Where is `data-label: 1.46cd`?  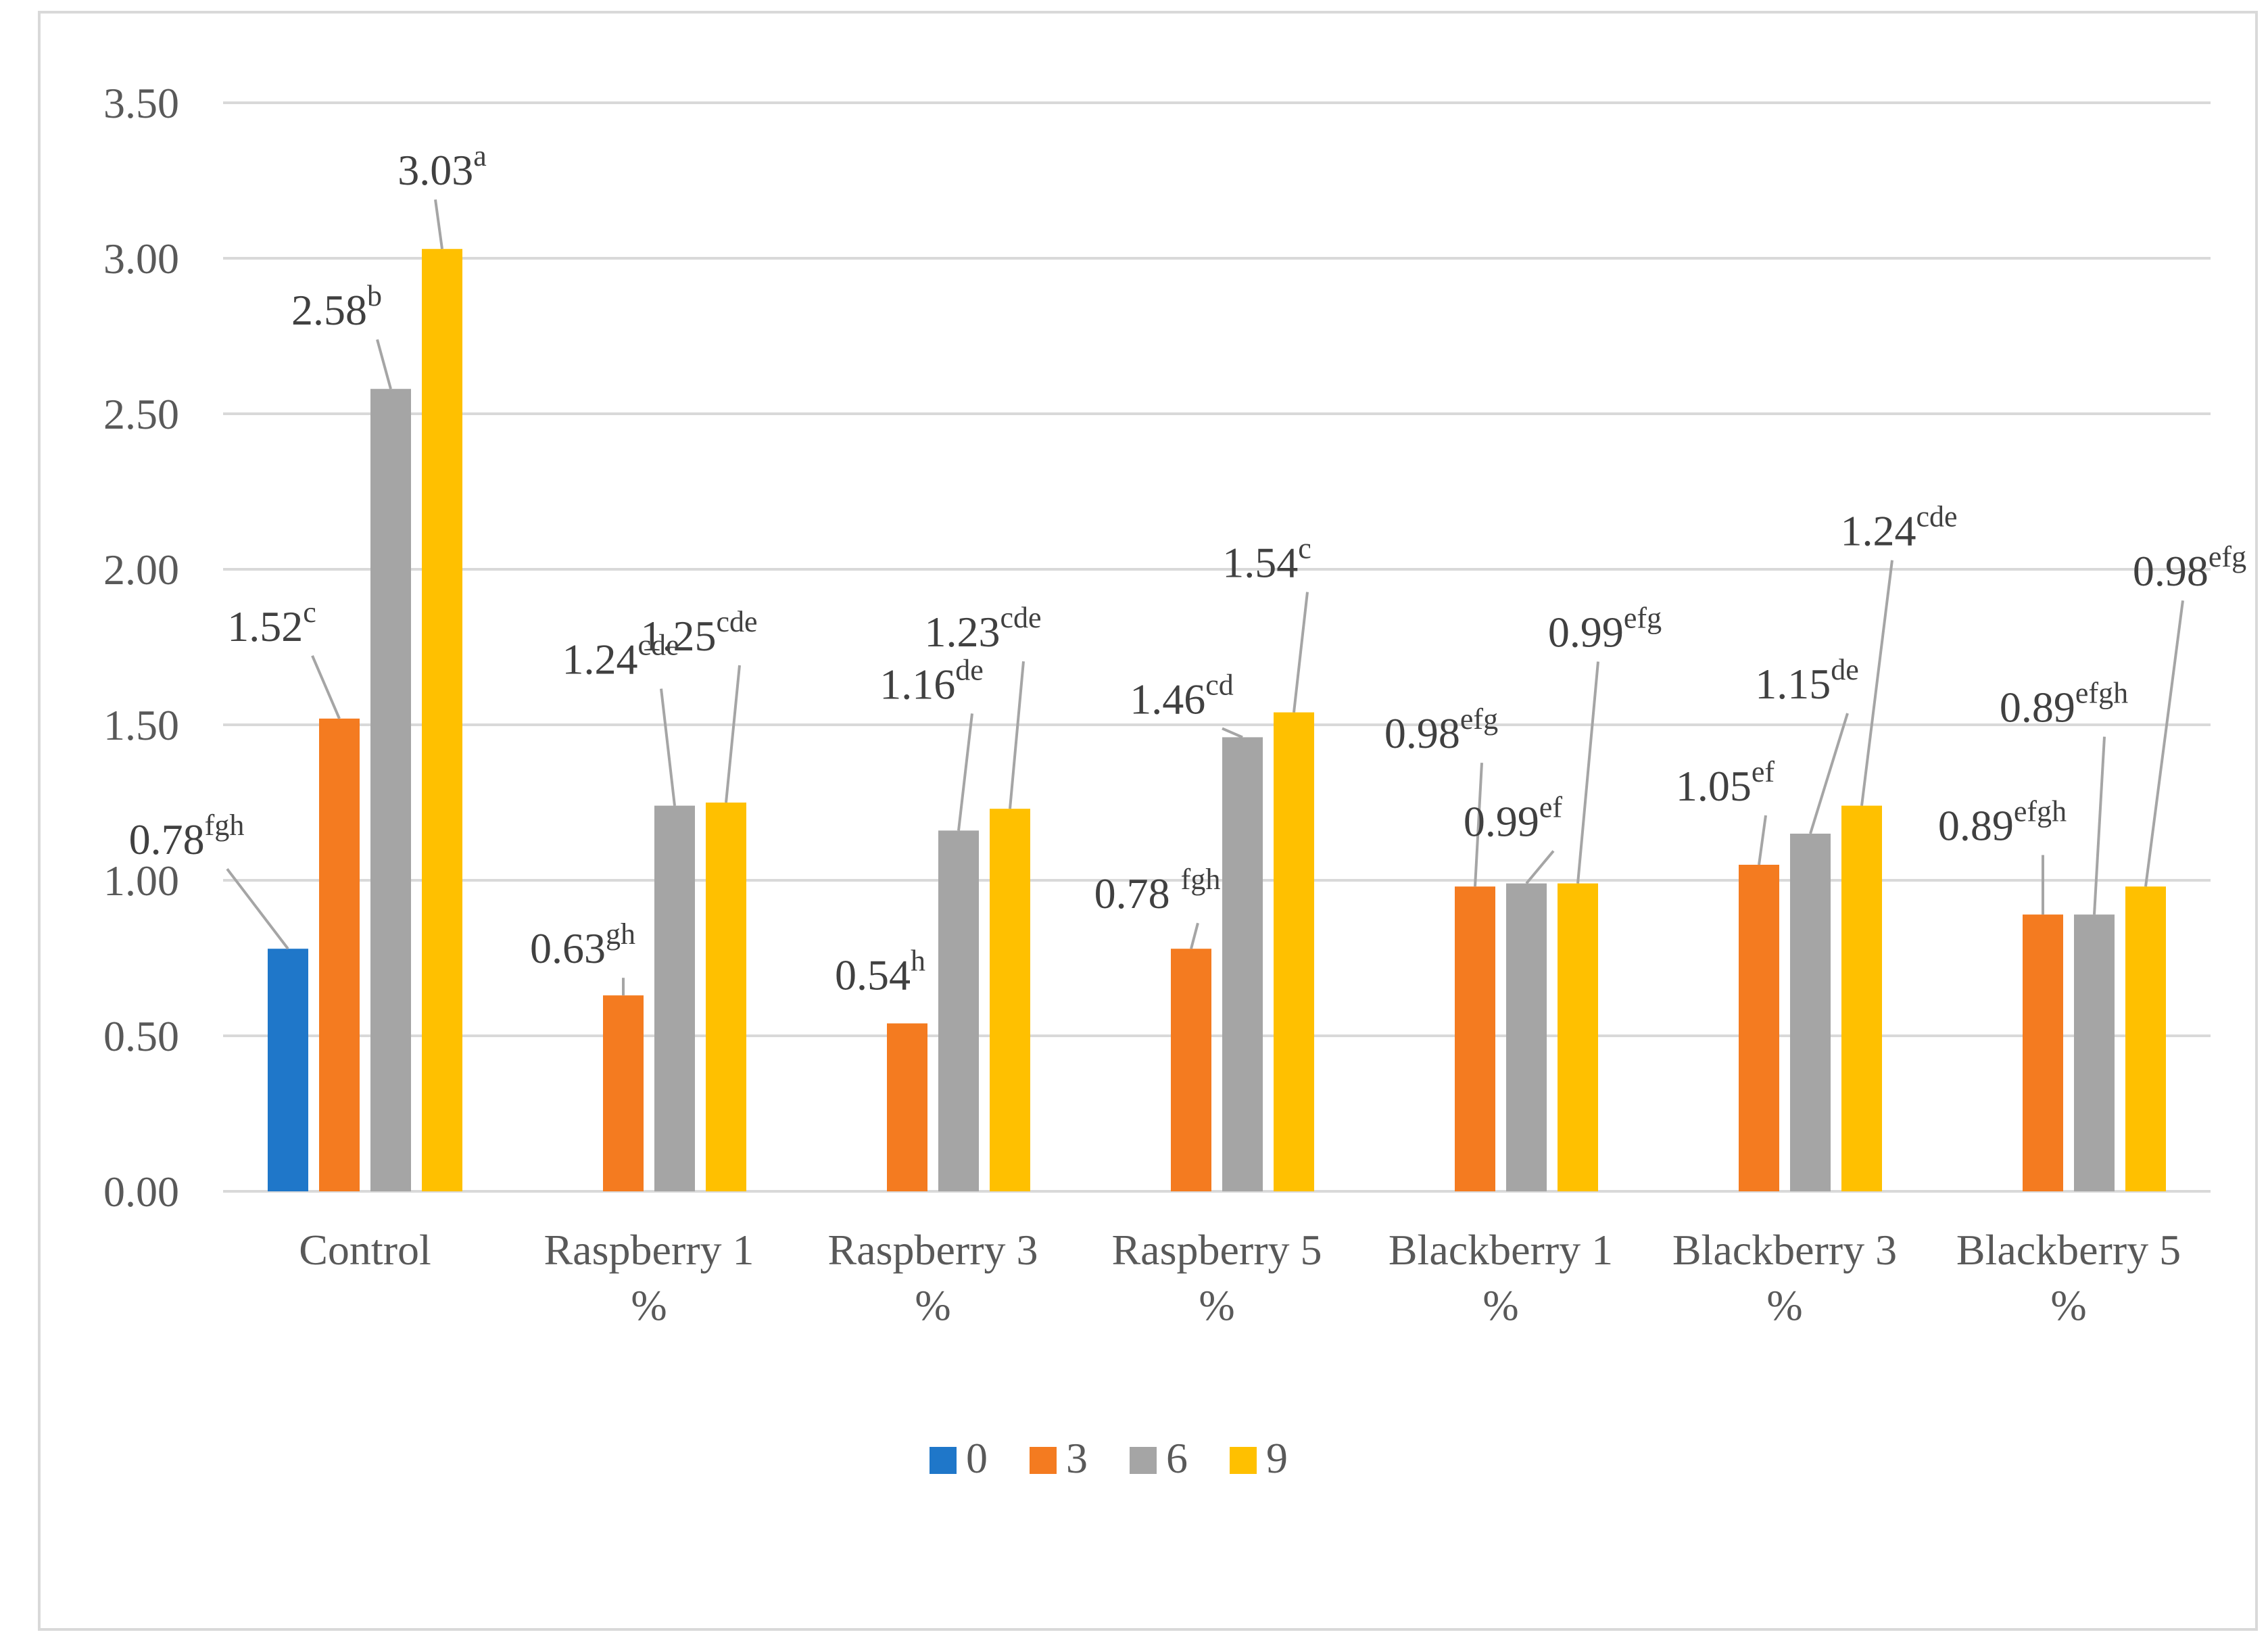 data-label: 1.46cd is located at coordinates (1182, 695).